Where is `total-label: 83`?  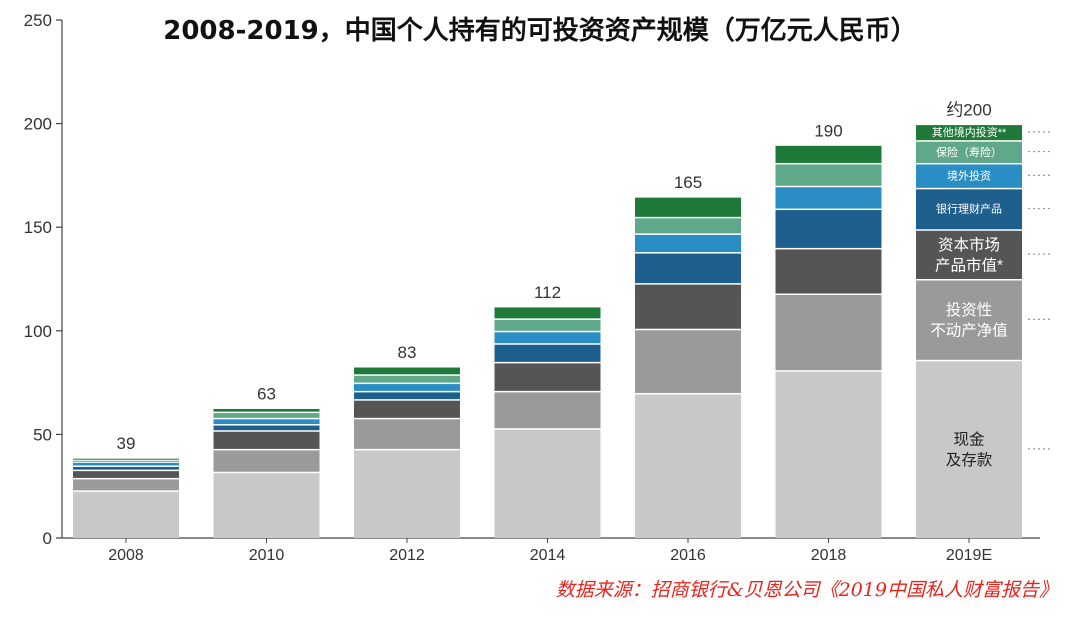
total-label: 83 is located at coordinates (407, 352).